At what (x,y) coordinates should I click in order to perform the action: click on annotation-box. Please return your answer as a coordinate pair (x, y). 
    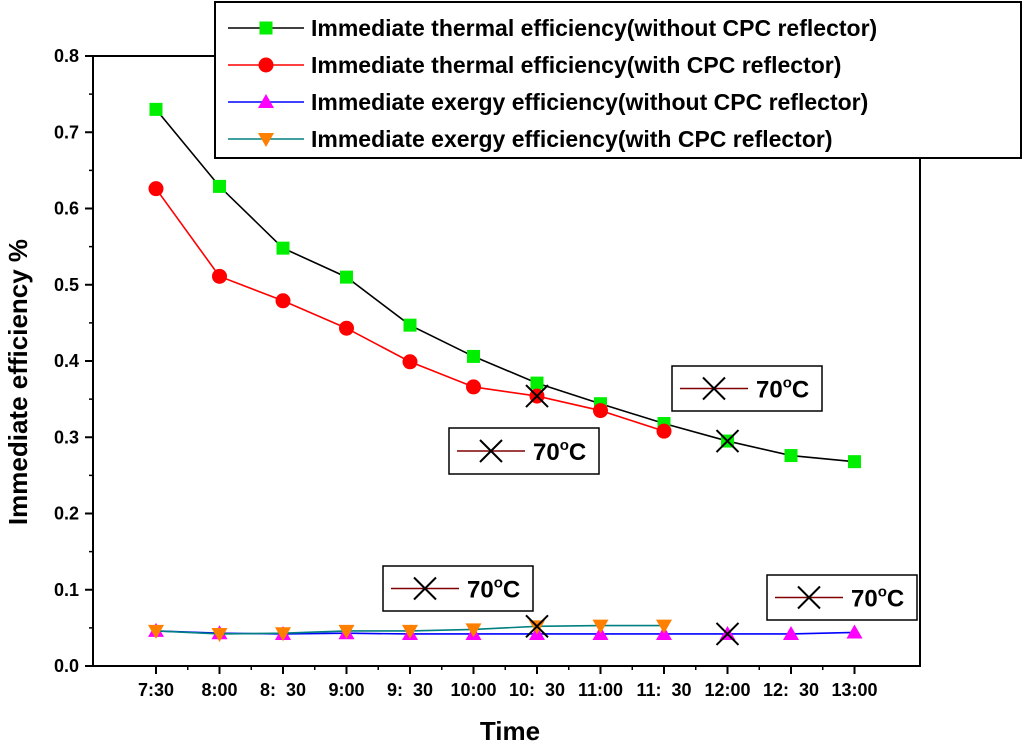
    Looking at the image, I should click on (747, 388).